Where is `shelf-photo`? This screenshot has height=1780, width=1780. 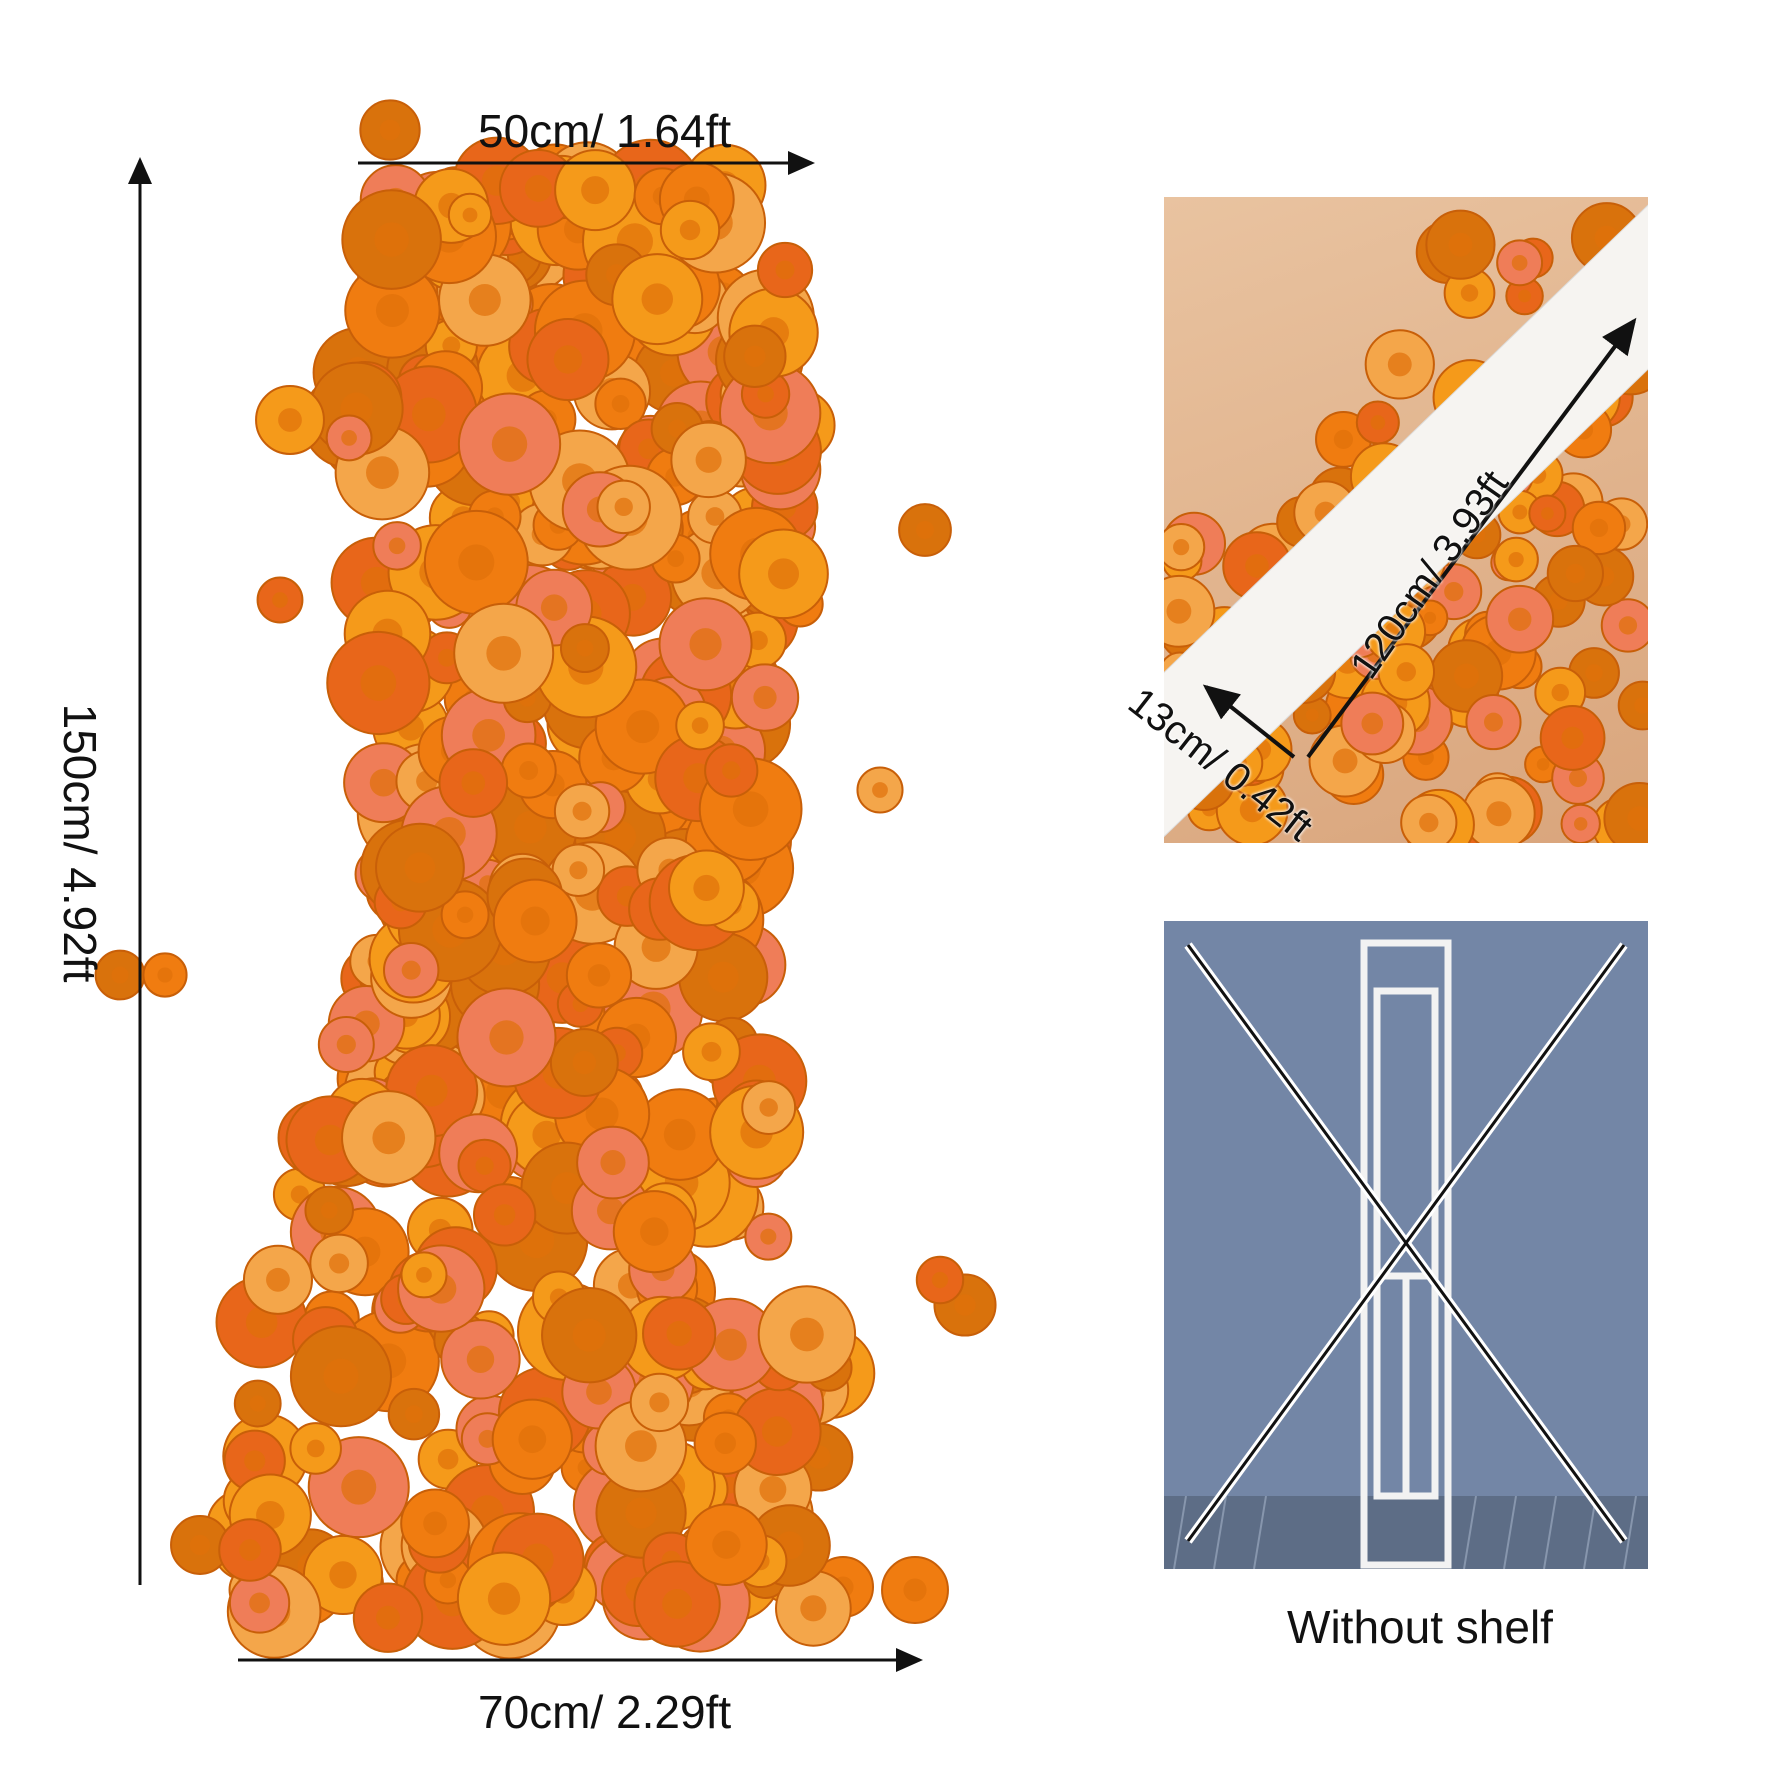 shelf-photo is located at coordinates (1406, 1245).